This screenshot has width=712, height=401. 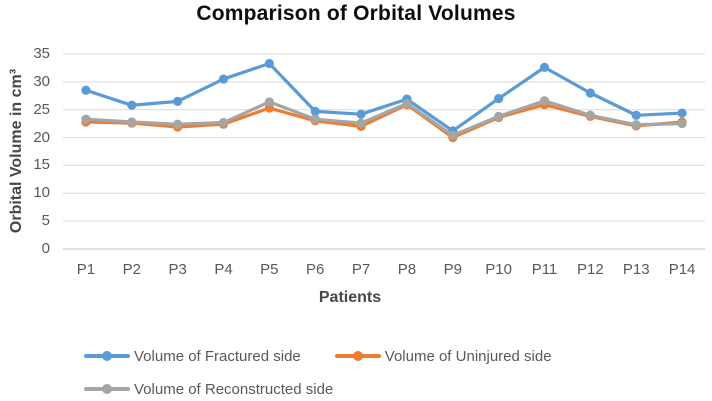 What do you see at coordinates (41, 53) in the screenshot?
I see `y-tick-label: 35` at bounding box center [41, 53].